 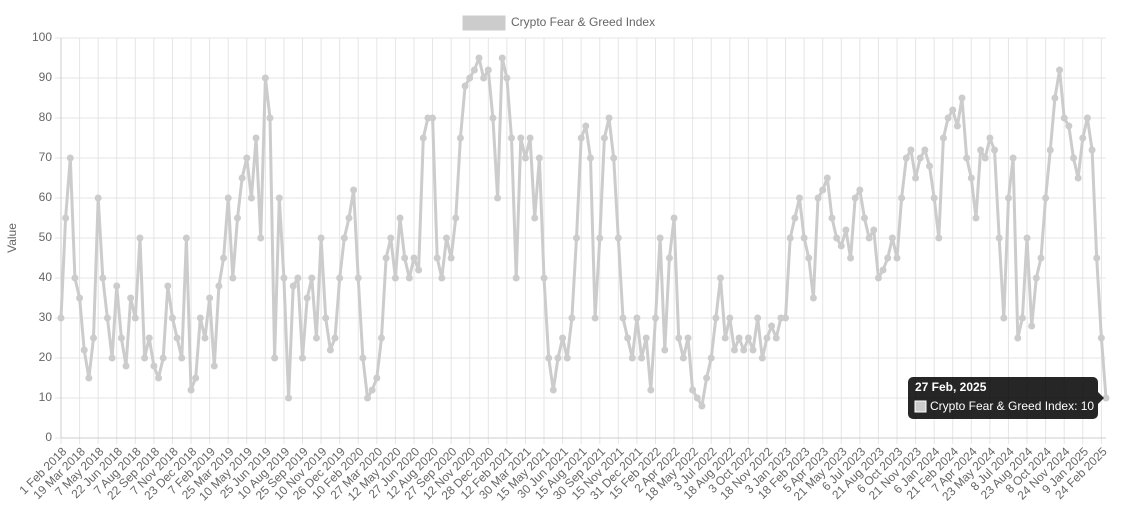 What do you see at coordinates (48, 437) in the screenshot?
I see `y-tick-label: 0` at bounding box center [48, 437].